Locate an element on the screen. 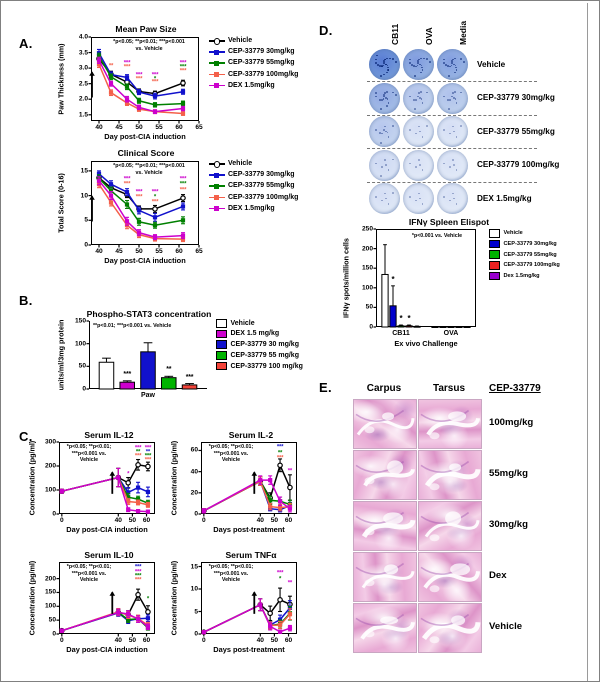  ytick-d1-0: 0 is located at coordinates (371, 327).